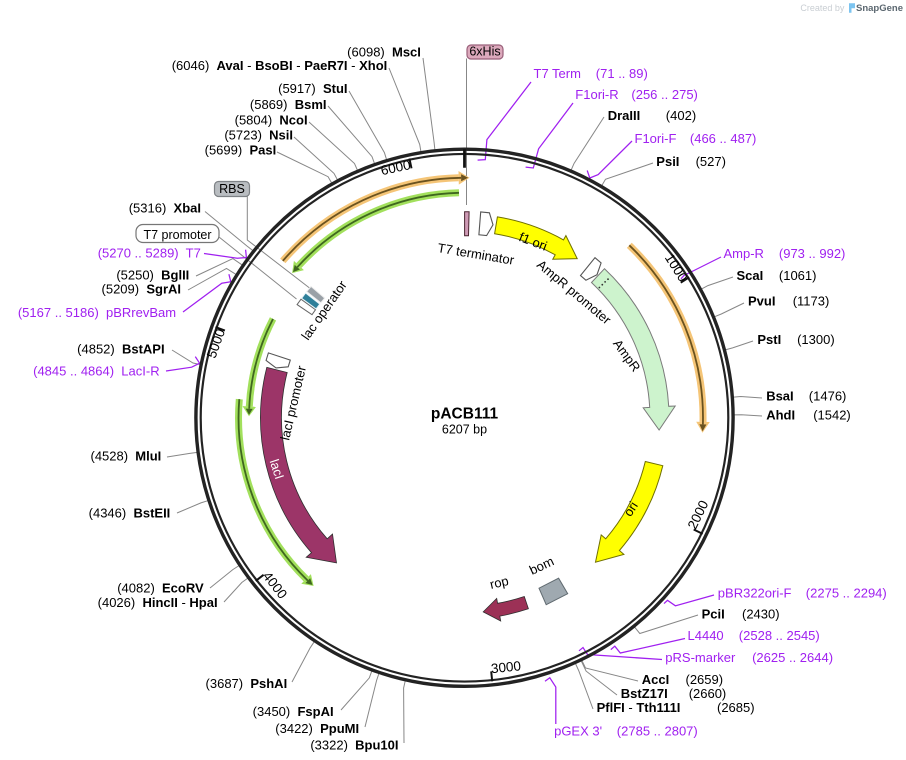  I want to click on svg-text: (1542), so click(832, 415).